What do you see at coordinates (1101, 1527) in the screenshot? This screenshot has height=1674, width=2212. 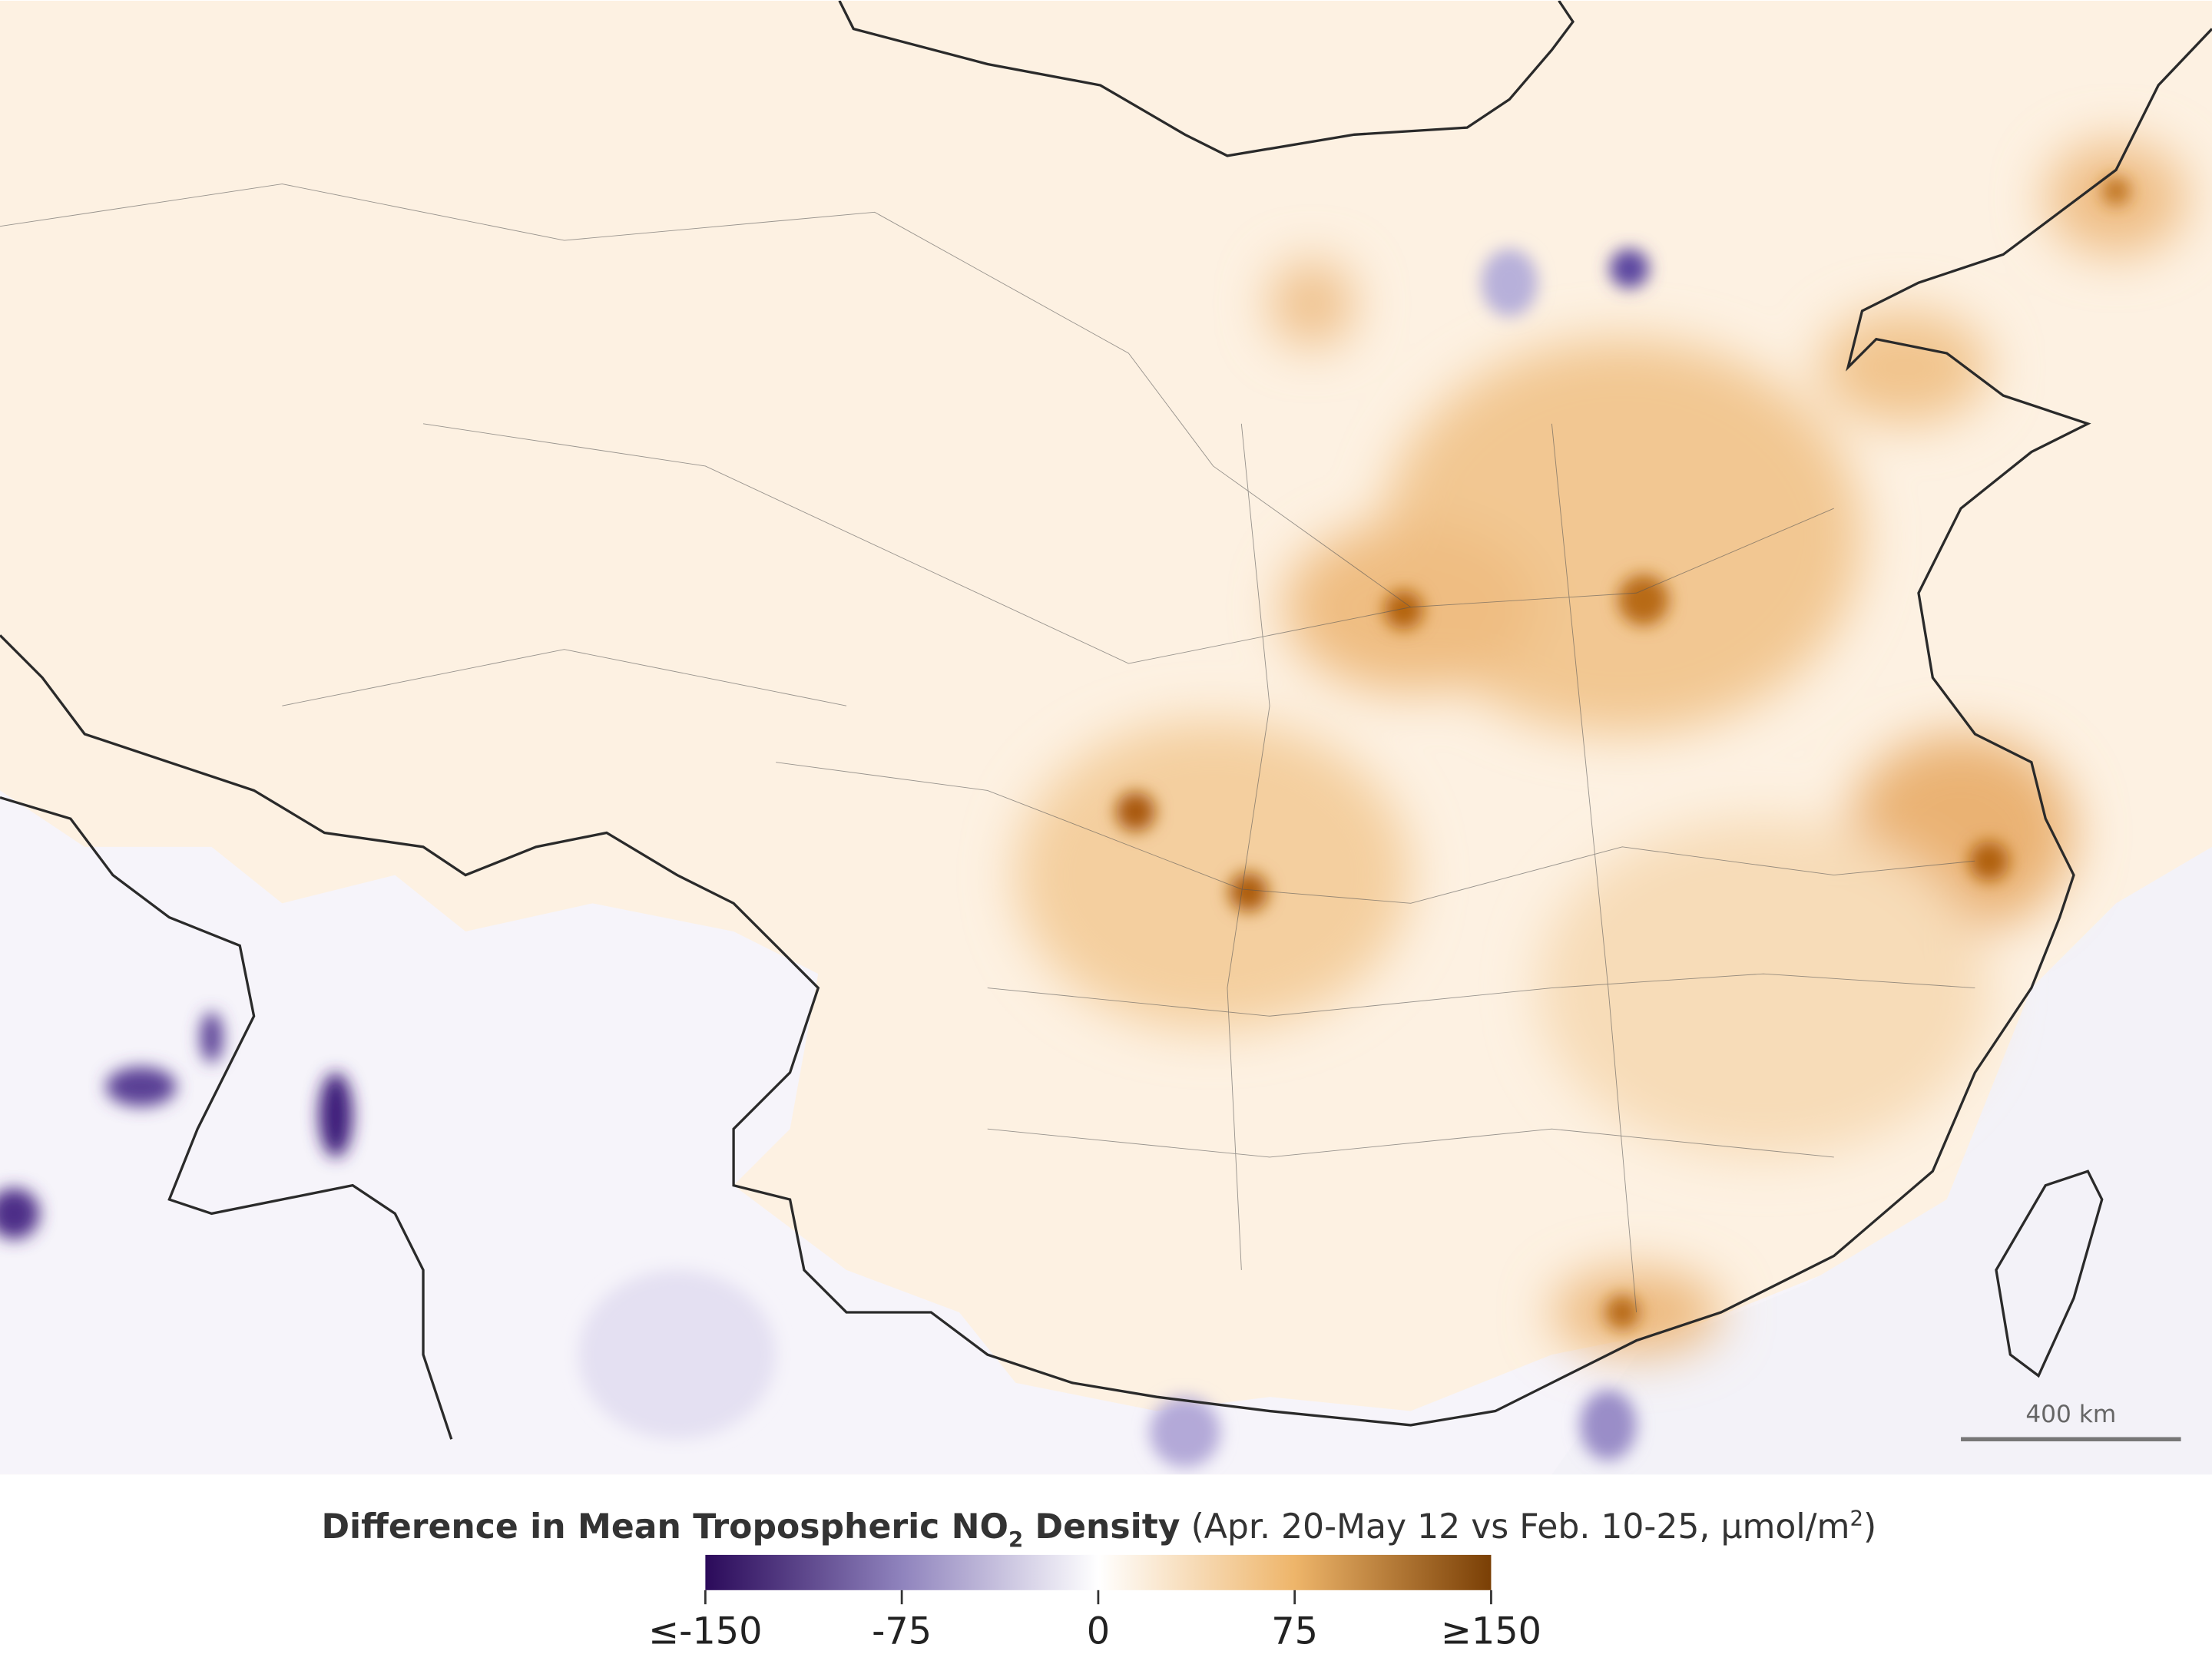 I see `title-tail: Density` at bounding box center [1101, 1527].